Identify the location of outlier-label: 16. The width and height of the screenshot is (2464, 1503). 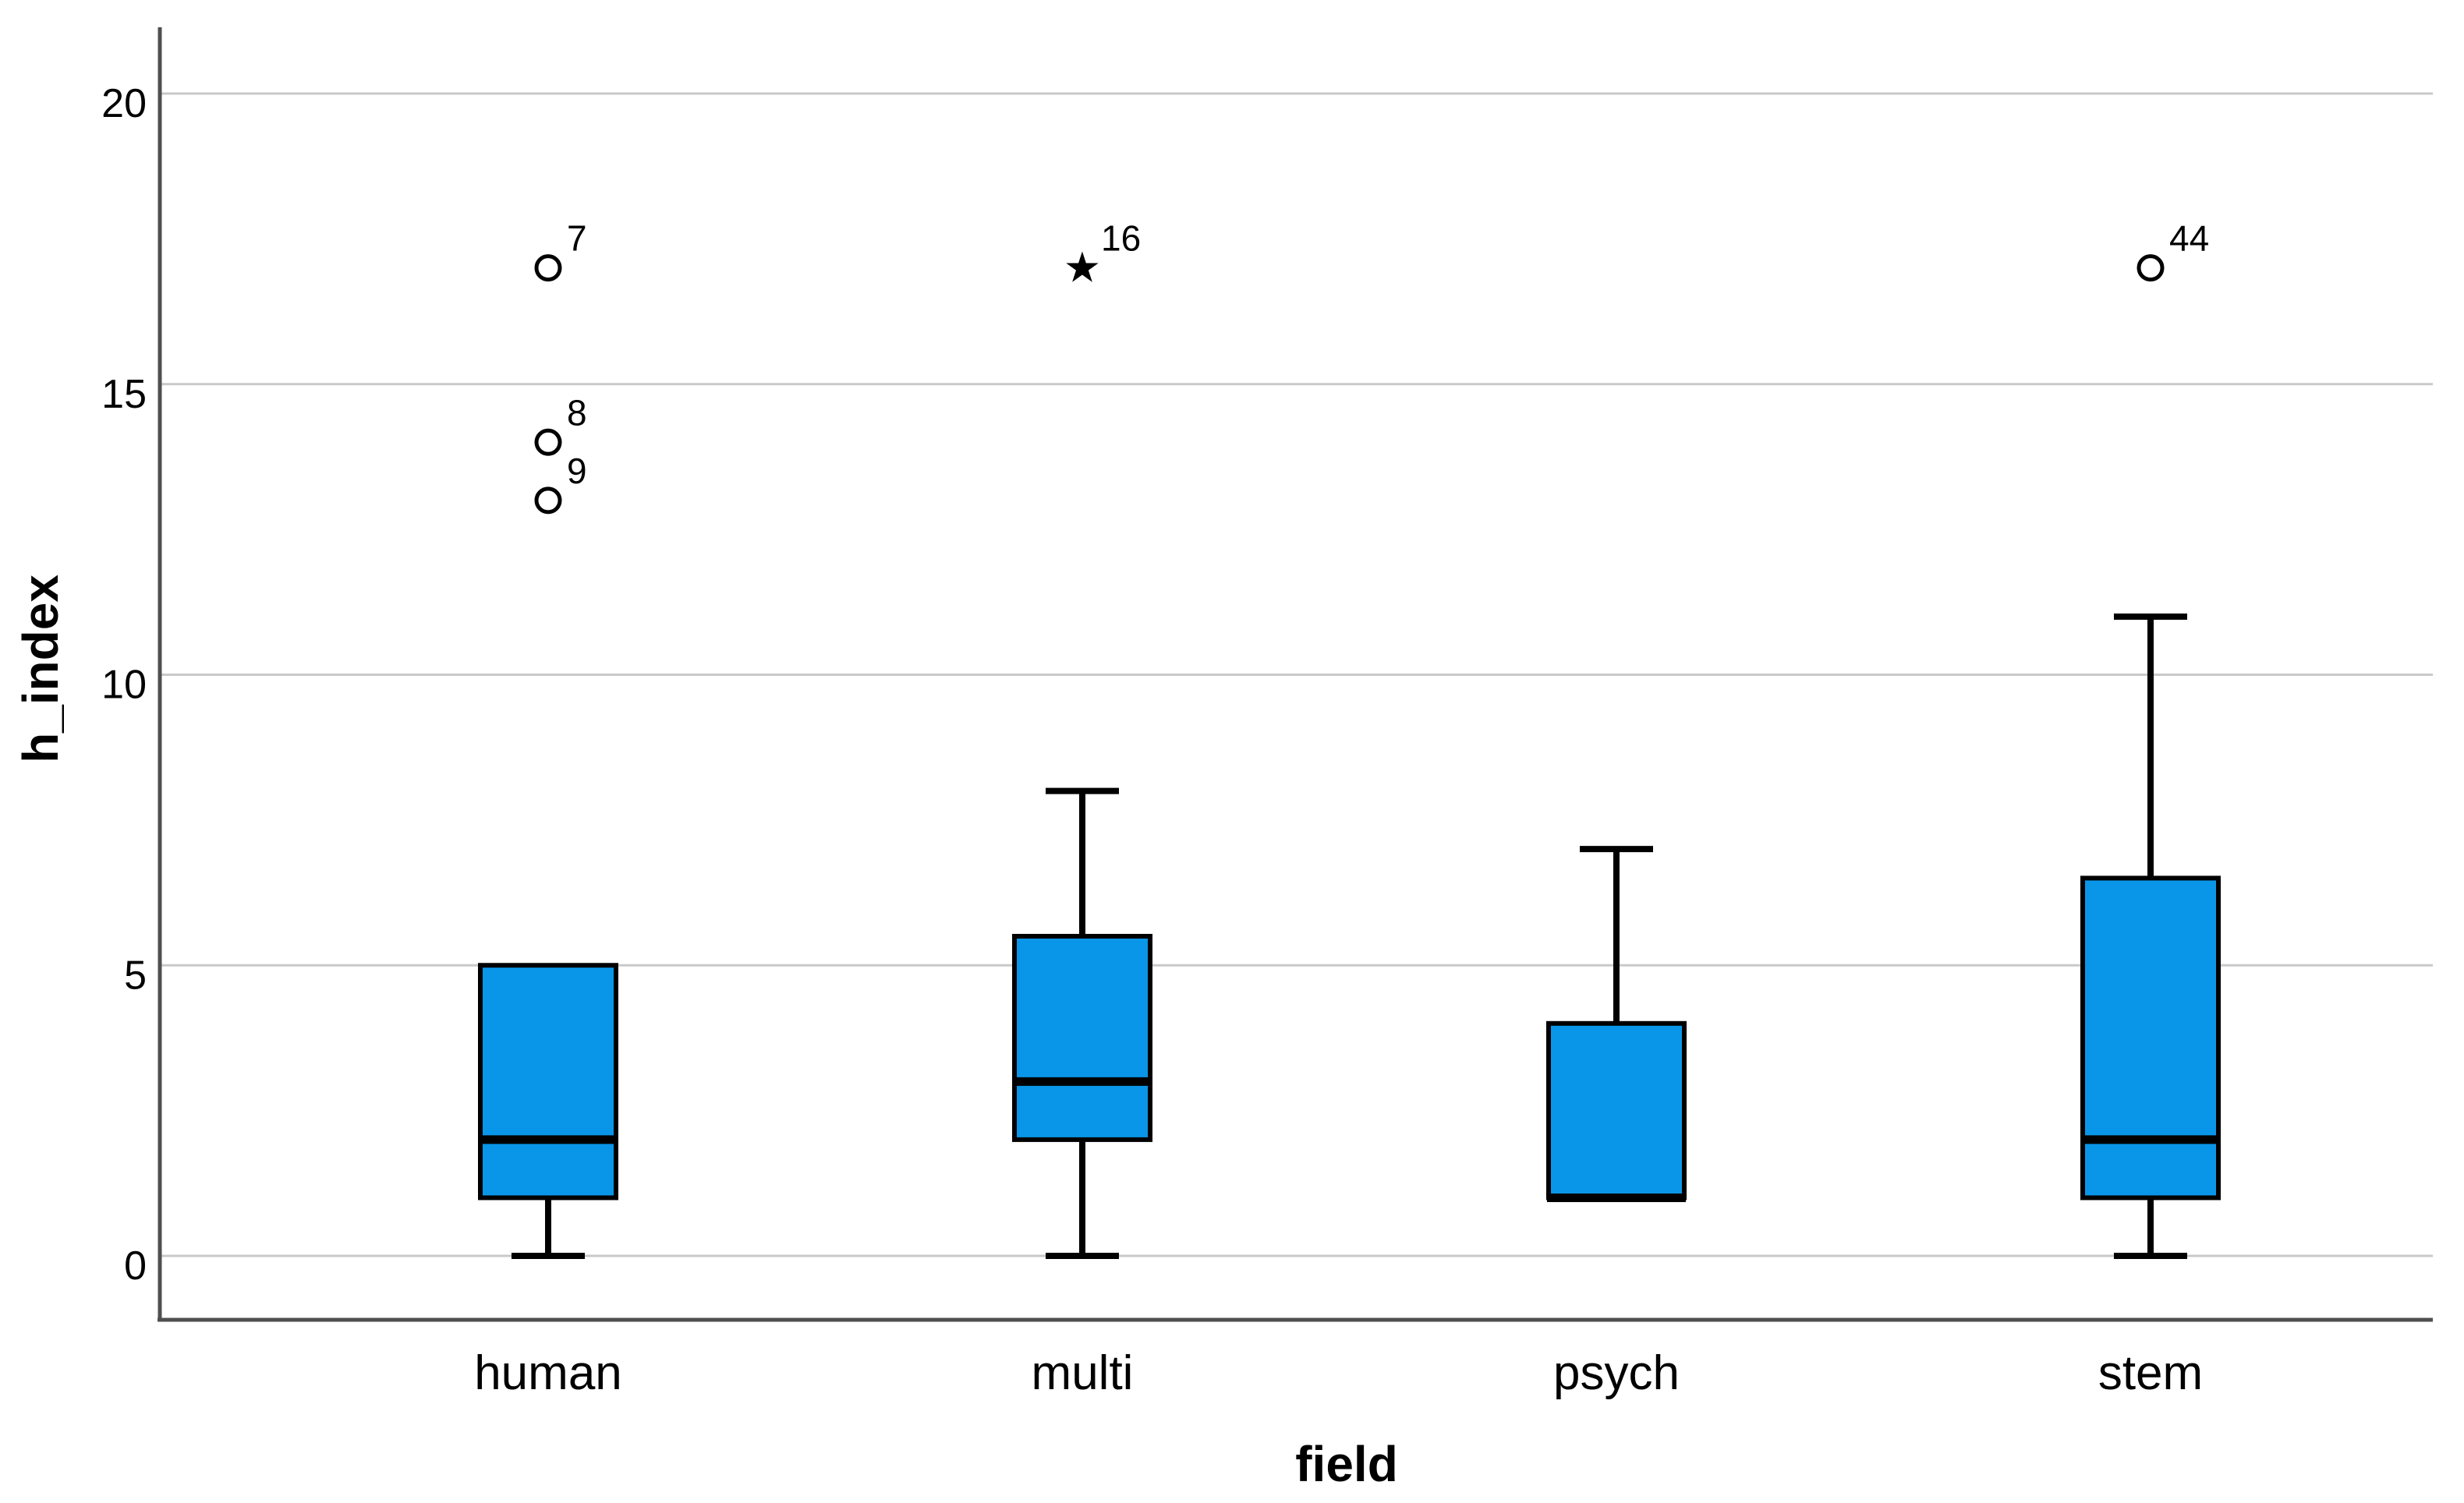
(1121, 238).